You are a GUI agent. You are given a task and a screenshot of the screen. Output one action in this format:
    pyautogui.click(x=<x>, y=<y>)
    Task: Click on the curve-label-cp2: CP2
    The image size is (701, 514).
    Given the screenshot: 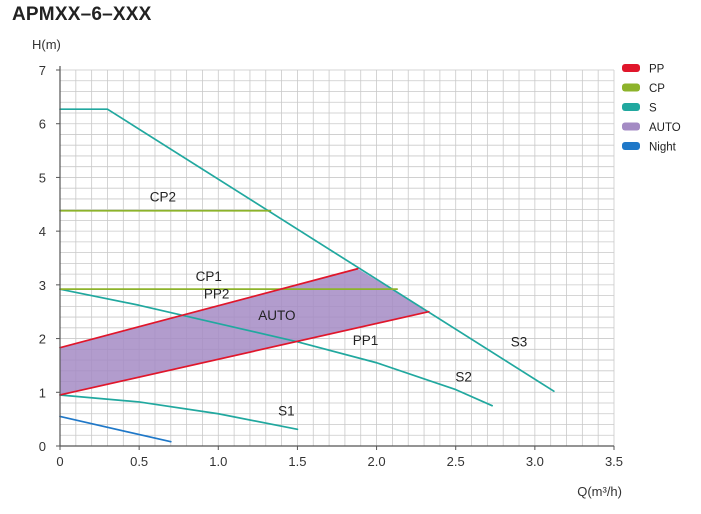 What is the action you would take?
    pyautogui.click(x=163, y=197)
    